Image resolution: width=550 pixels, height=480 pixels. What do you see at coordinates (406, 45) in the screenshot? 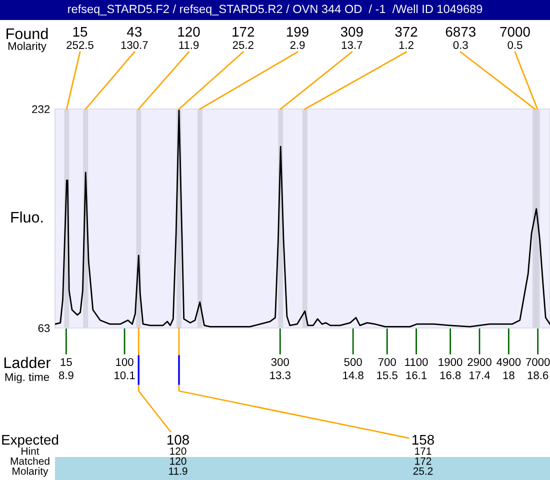
I see `text: 1.2` at bounding box center [406, 45].